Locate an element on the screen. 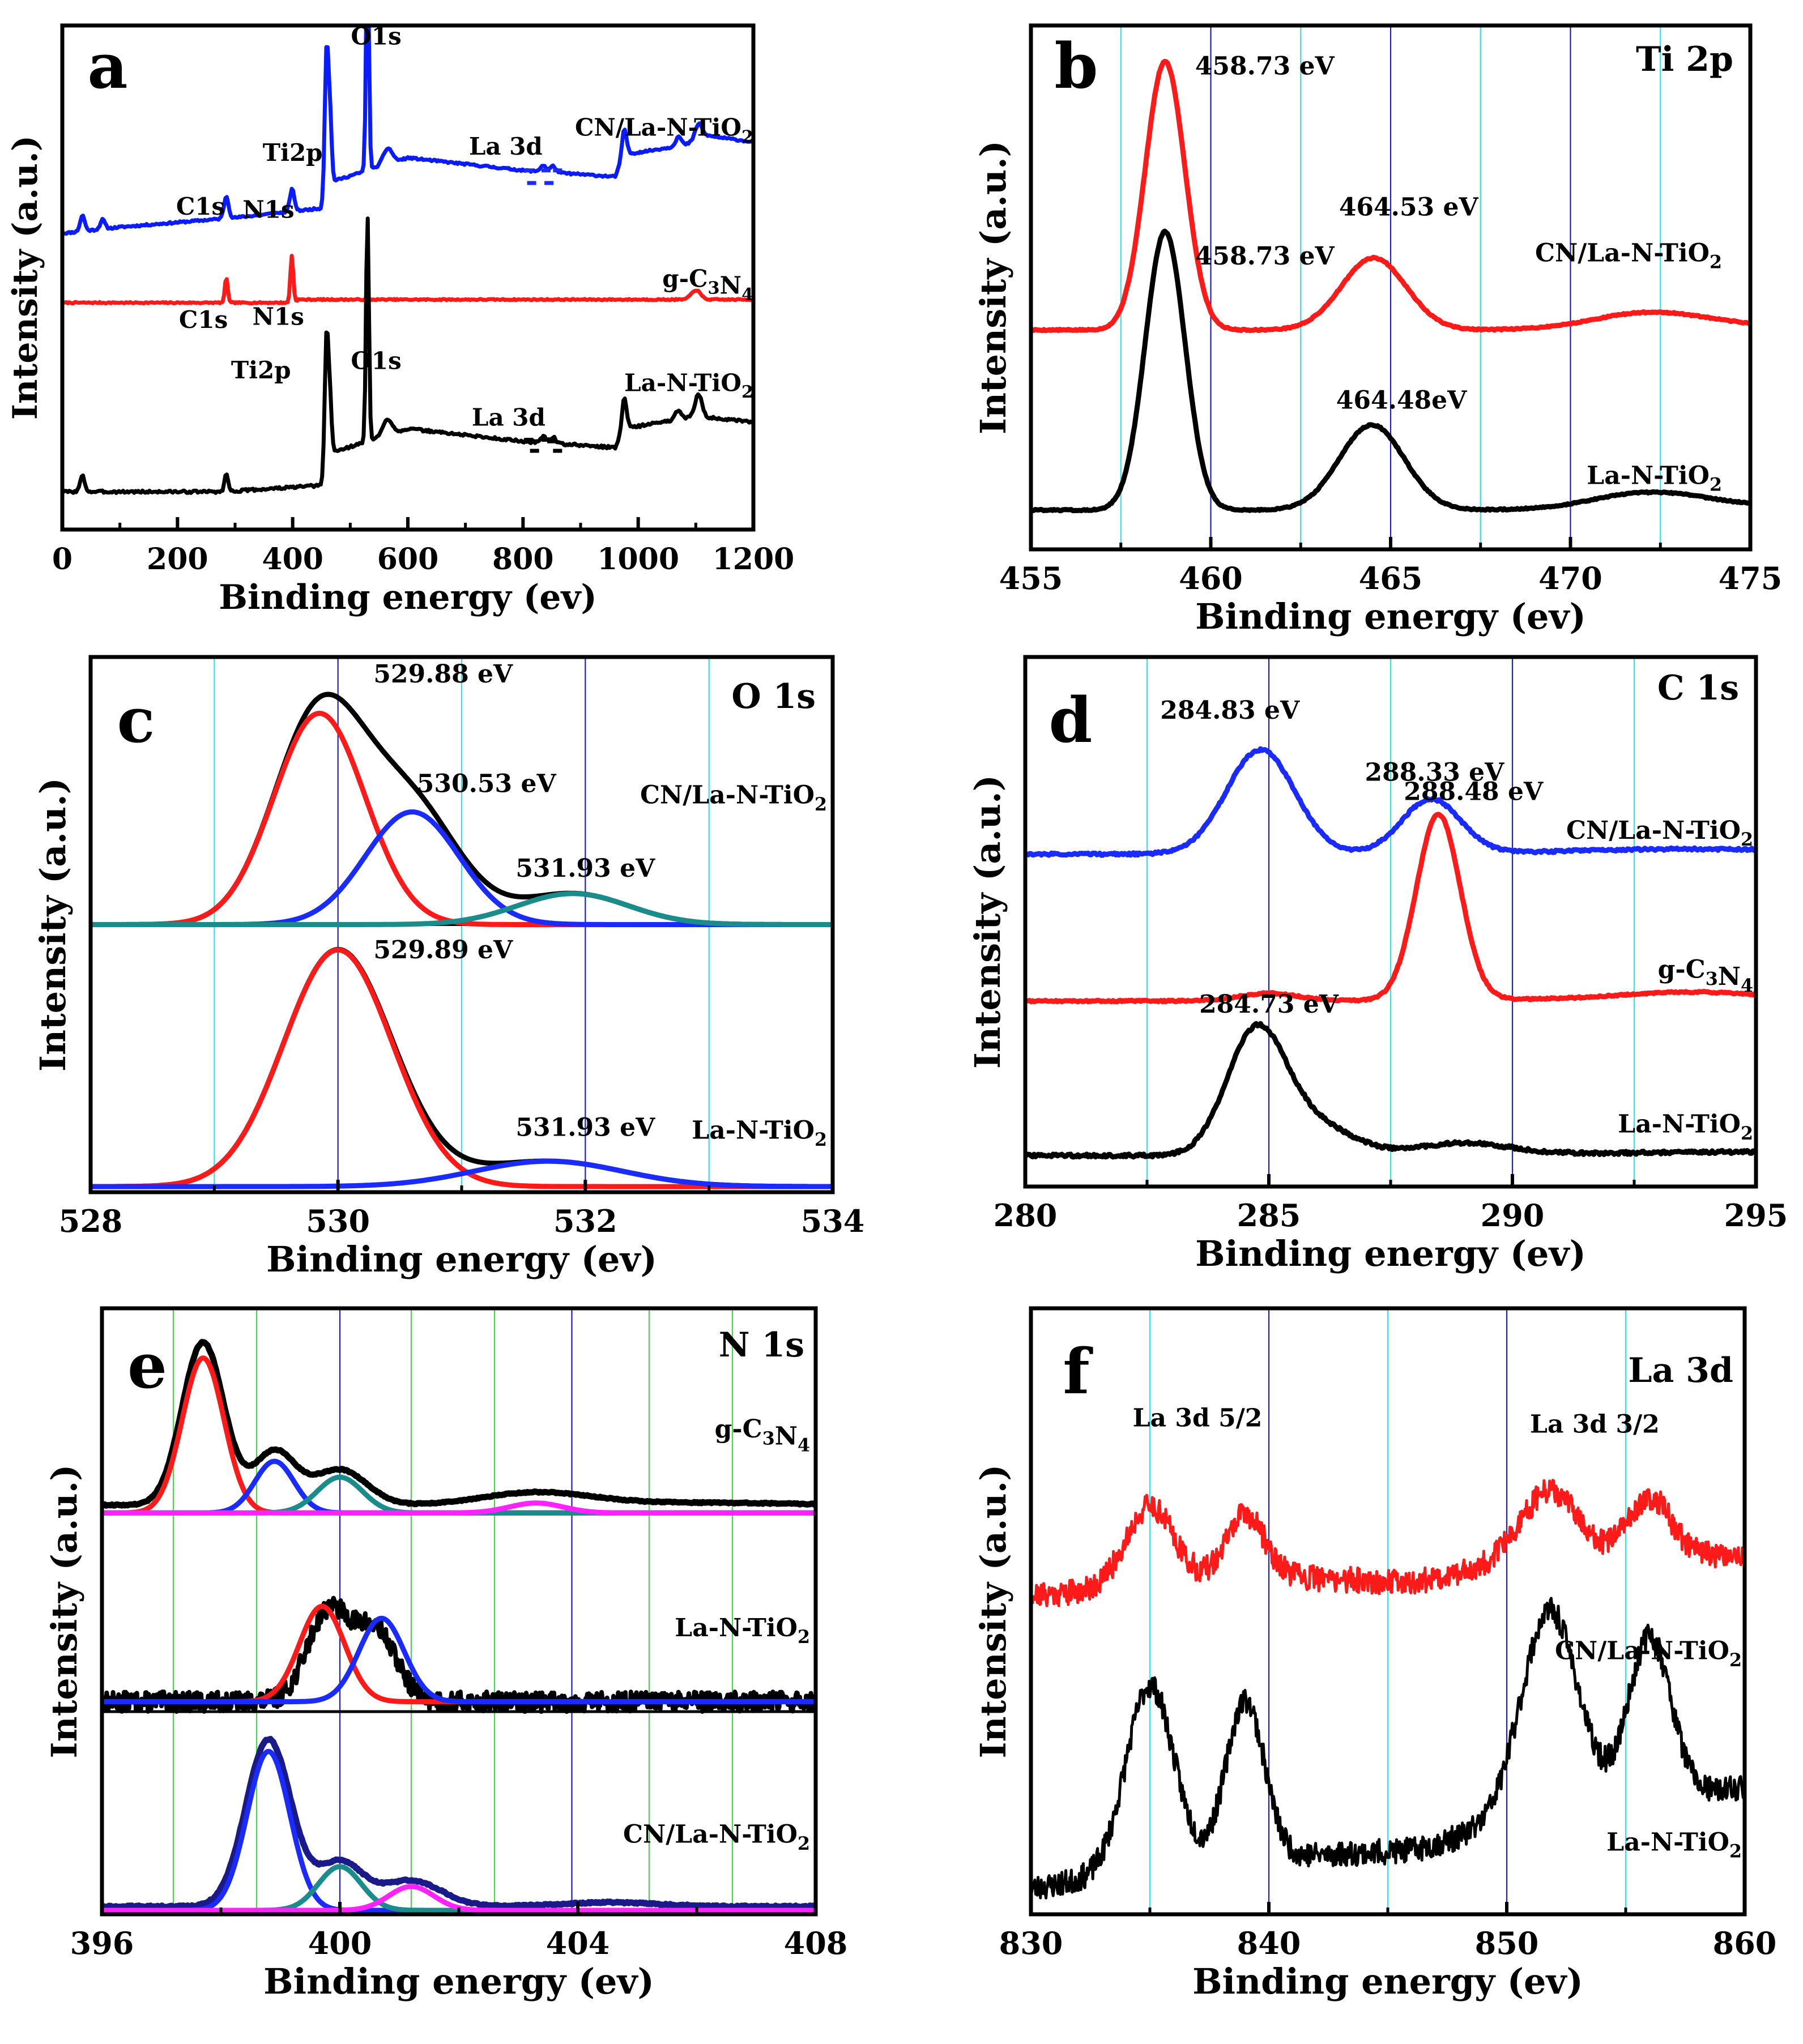 The width and height of the screenshot is (1803, 2044). peak-annotation: 529.88 eV is located at coordinates (443, 674).